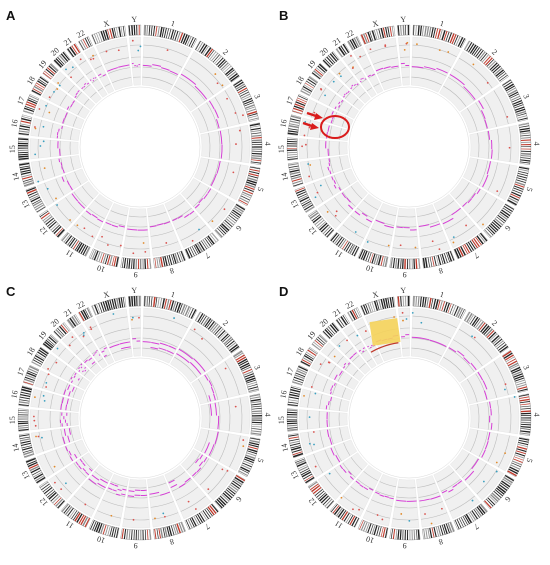 The width and height of the screenshot is (550, 565). Describe the element at coordinates (442, 295) in the screenshot. I see `chromosome-label: 1` at that location.